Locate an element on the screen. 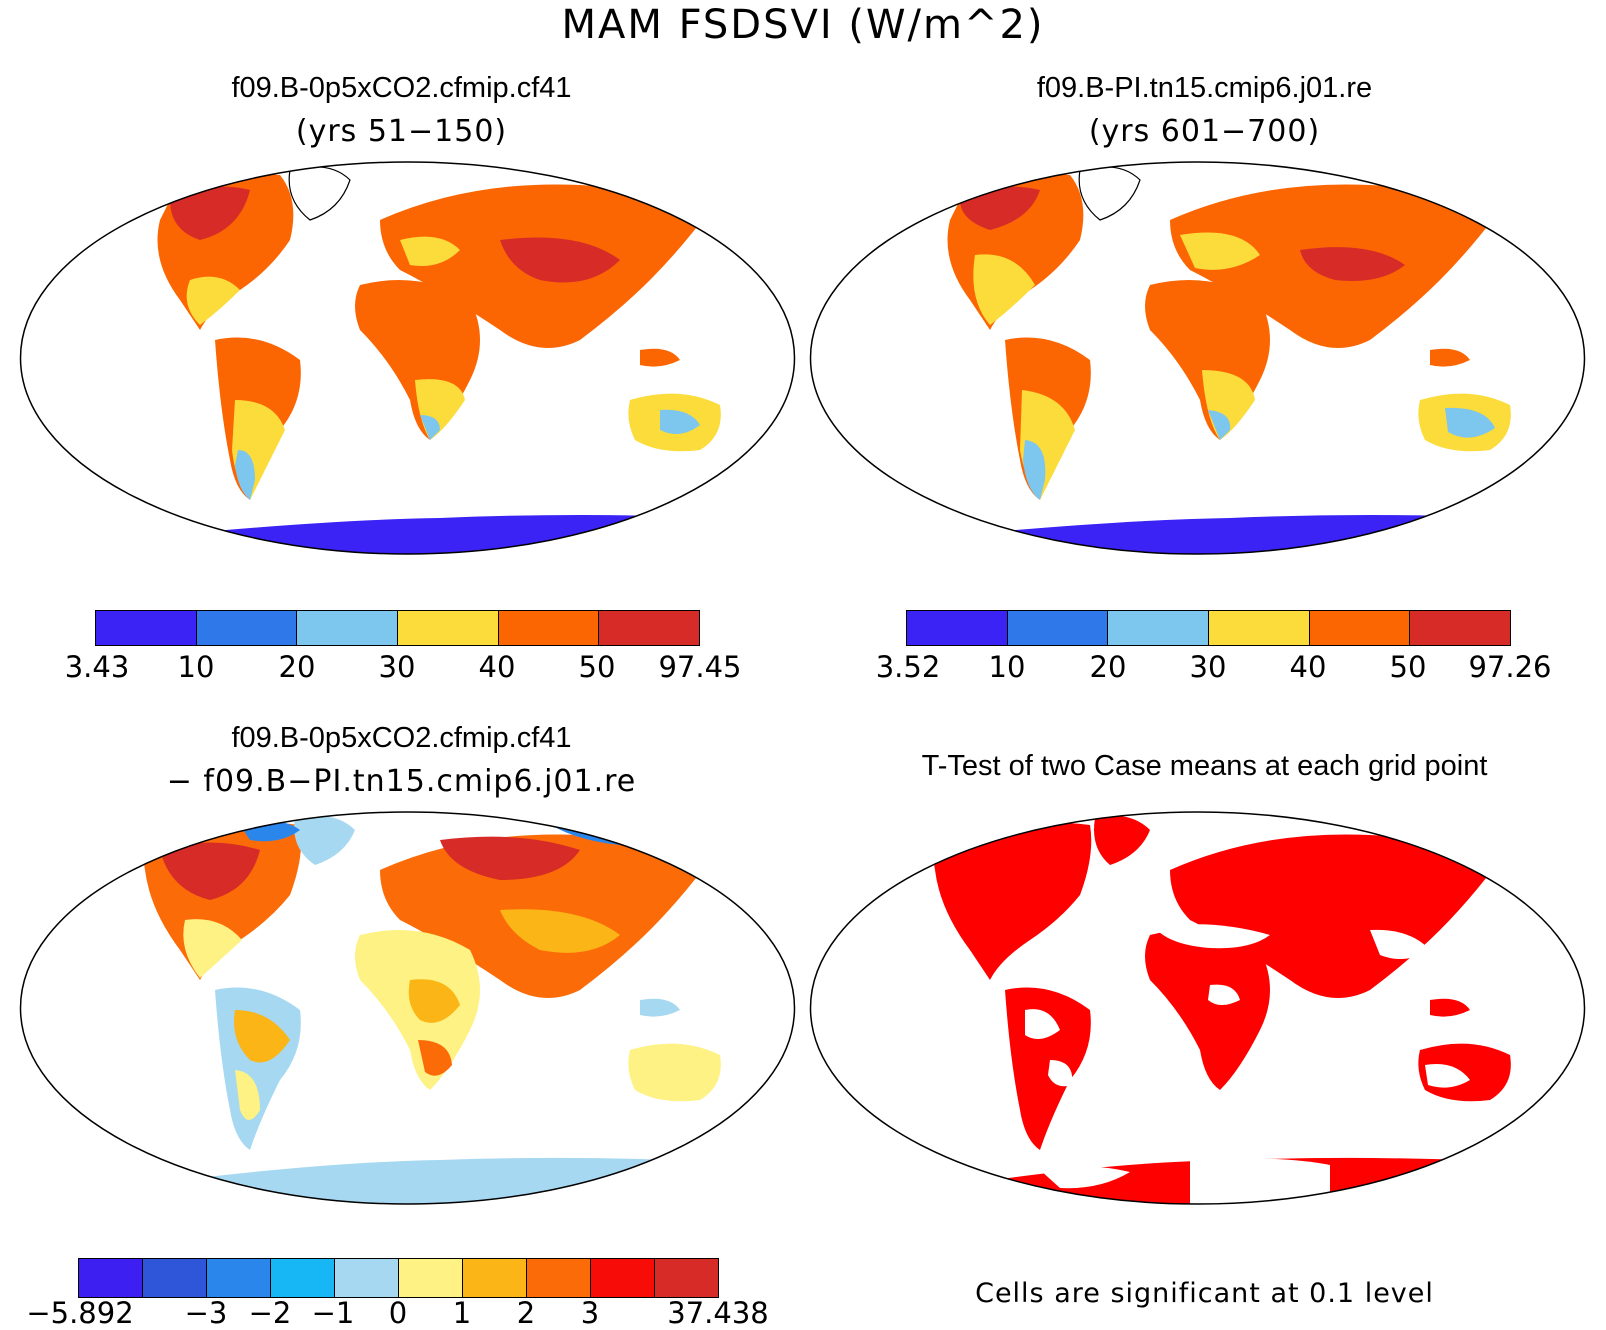  australia-region is located at coordinates (674, 1072).